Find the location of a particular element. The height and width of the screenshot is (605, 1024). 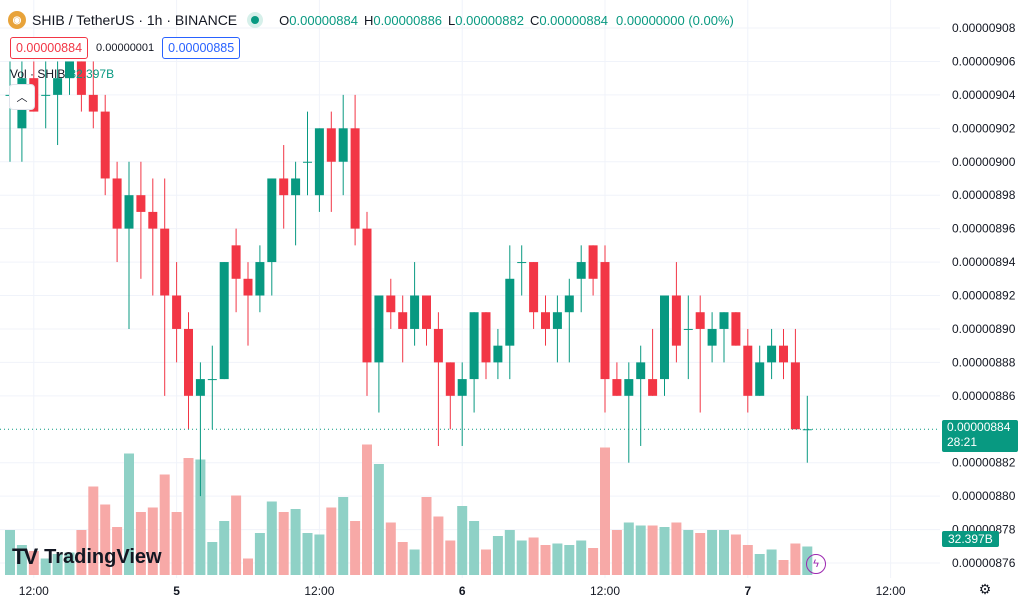

lightning-icon: ϟ is located at coordinates (816, 564).